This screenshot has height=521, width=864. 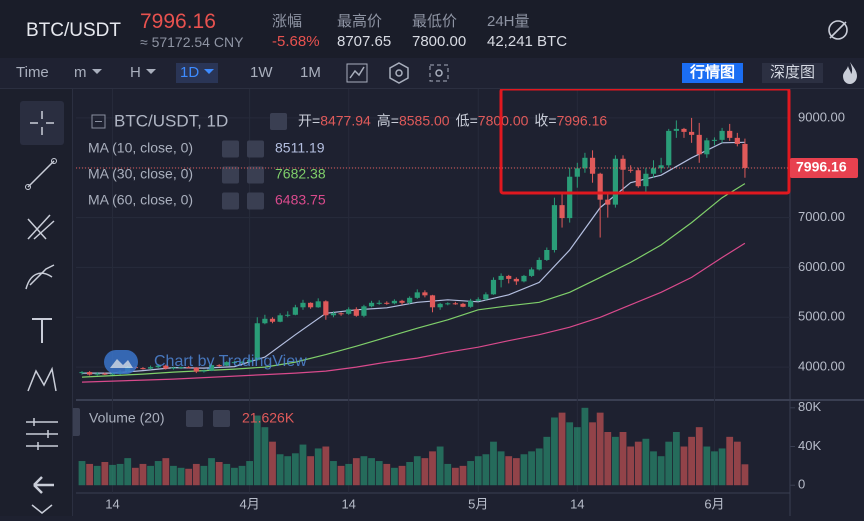 I want to click on ma-name: MA (10, close, 0), so click(x=140, y=148).